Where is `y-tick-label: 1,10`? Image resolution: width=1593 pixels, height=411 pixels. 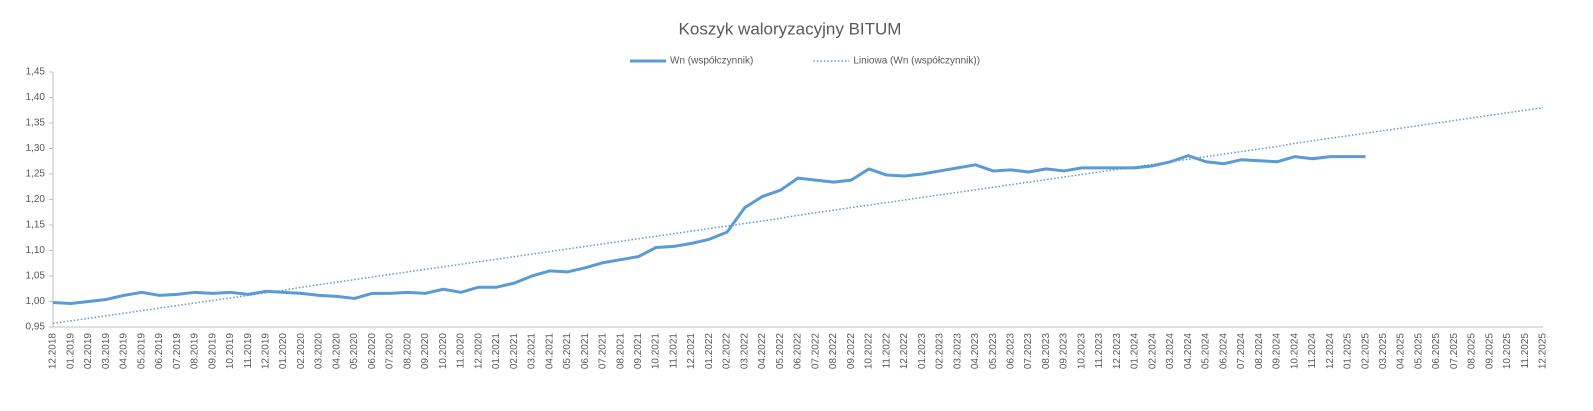
y-tick-label: 1,10 is located at coordinates (36, 250).